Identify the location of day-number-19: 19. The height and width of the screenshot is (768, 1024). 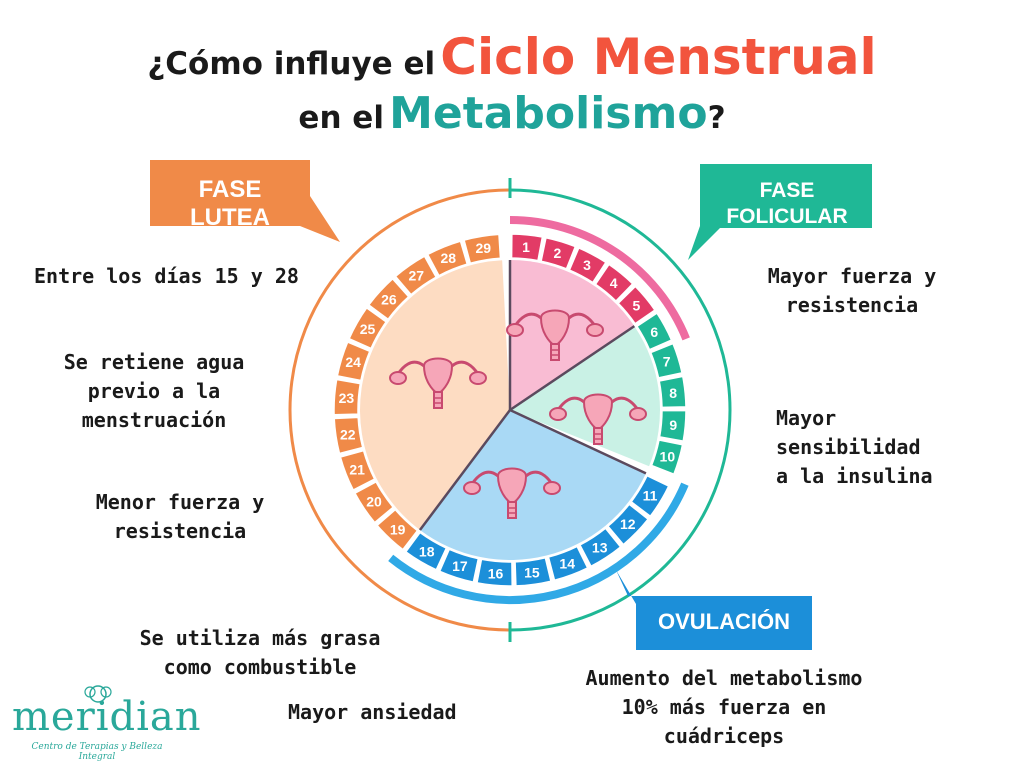
(398, 529).